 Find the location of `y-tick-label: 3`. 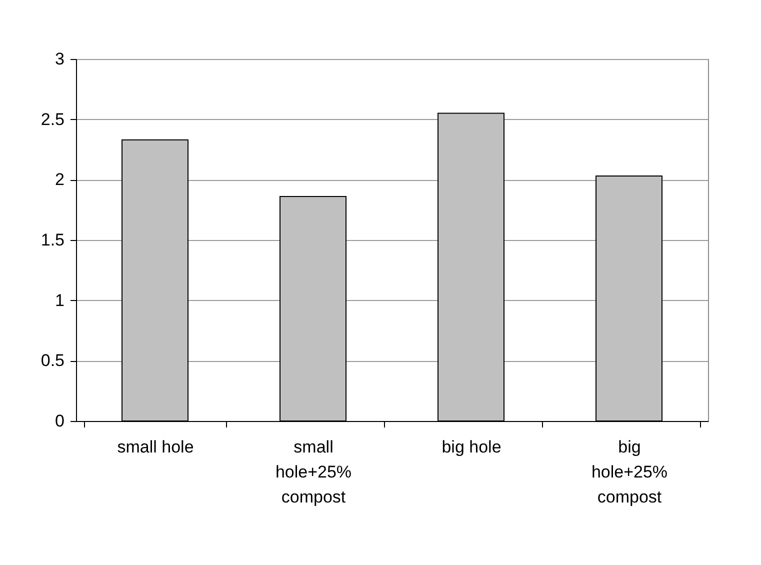

y-tick-label: 3 is located at coordinates (59, 59).